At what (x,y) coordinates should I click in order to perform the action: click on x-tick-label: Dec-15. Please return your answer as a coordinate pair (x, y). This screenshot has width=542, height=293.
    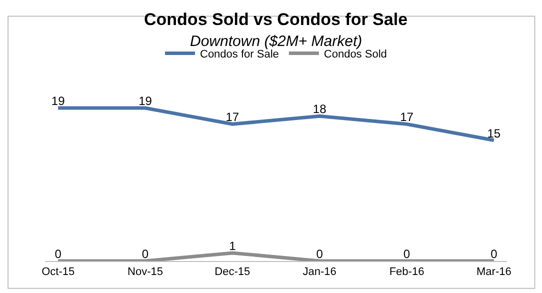
    Looking at the image, I should click on (232, 272).